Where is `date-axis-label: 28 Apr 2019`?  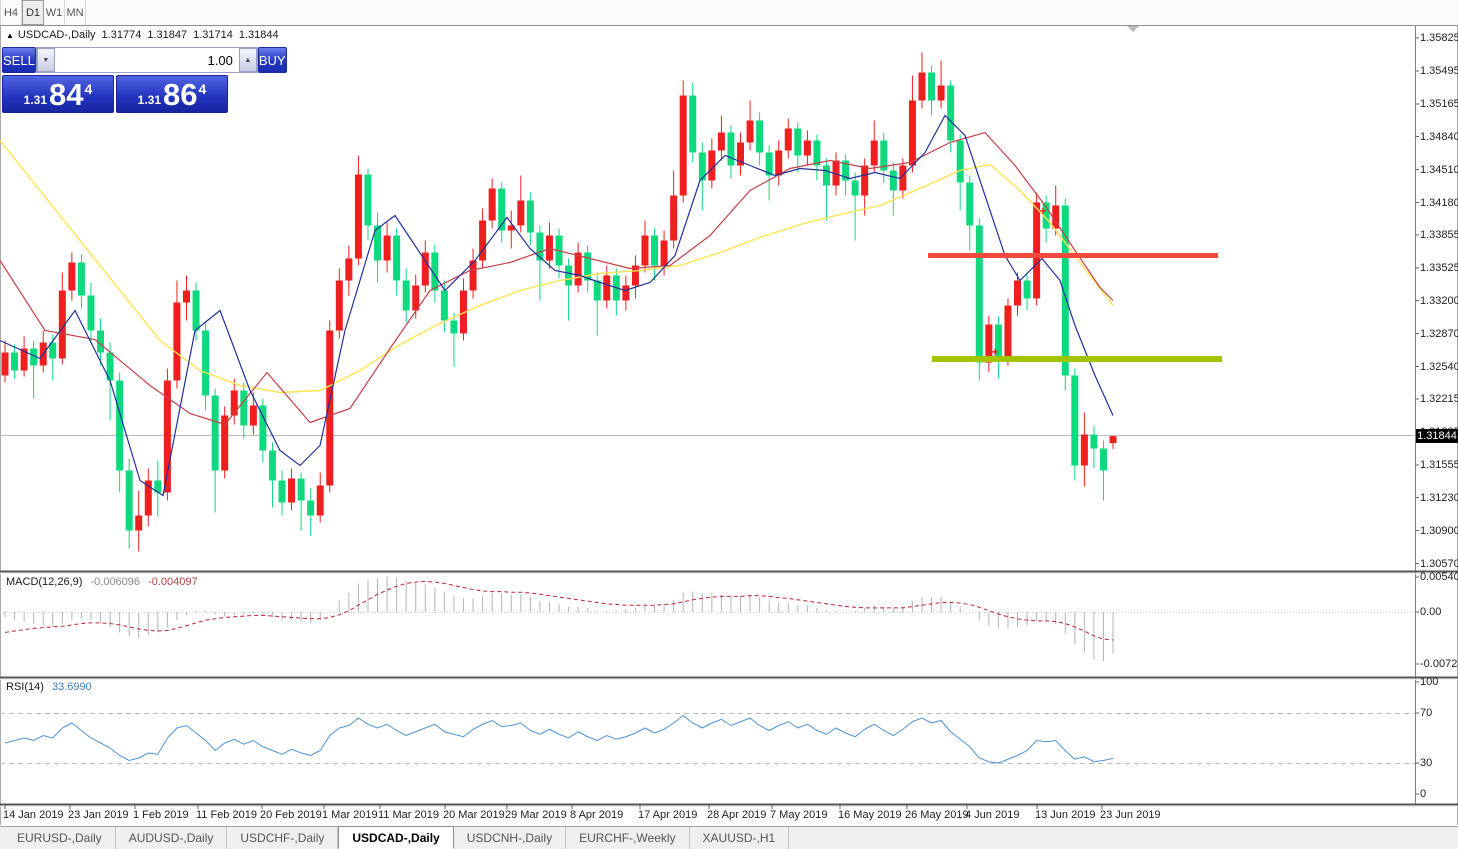 date-axis-label: 28 Apr 2019 is located at coordinates (737, 815).